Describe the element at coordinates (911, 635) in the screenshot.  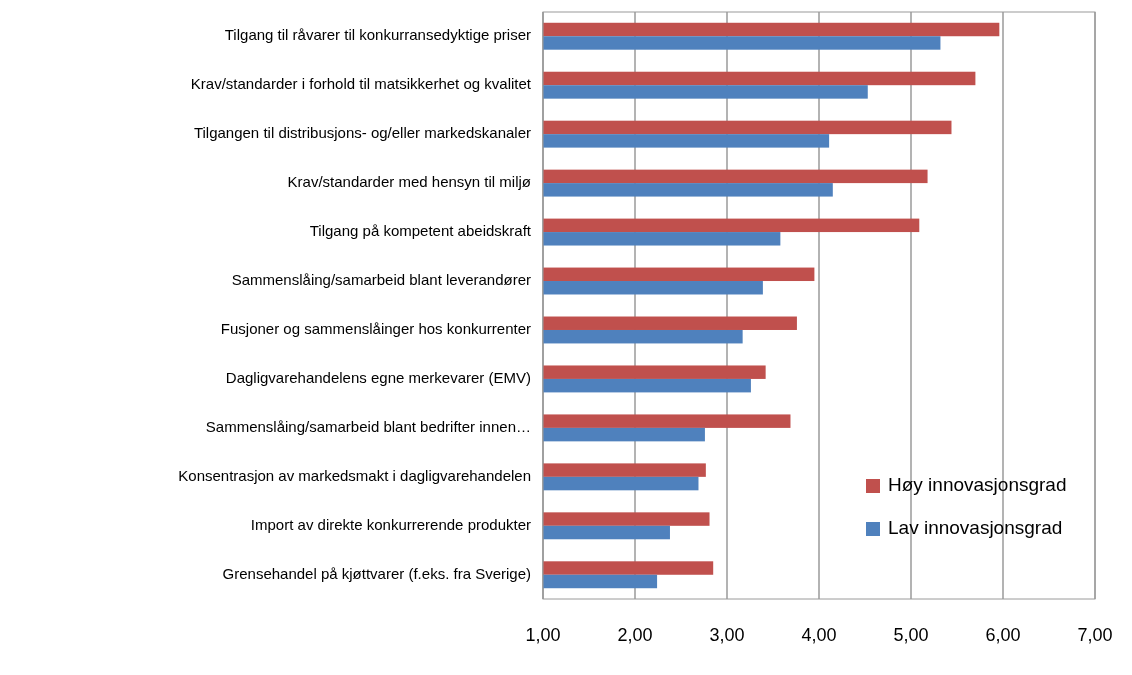
I see `x-tick-label: 5,00` at that location.